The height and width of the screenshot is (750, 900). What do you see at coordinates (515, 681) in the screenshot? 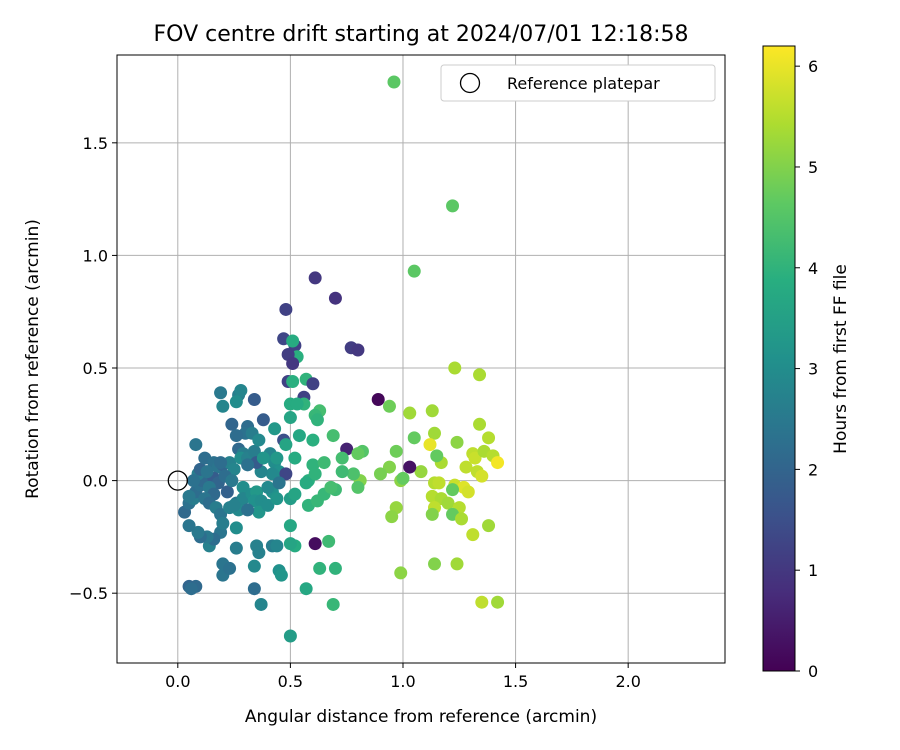
I see `x-tick-label: 1.5` at bounding box center [515, 681].